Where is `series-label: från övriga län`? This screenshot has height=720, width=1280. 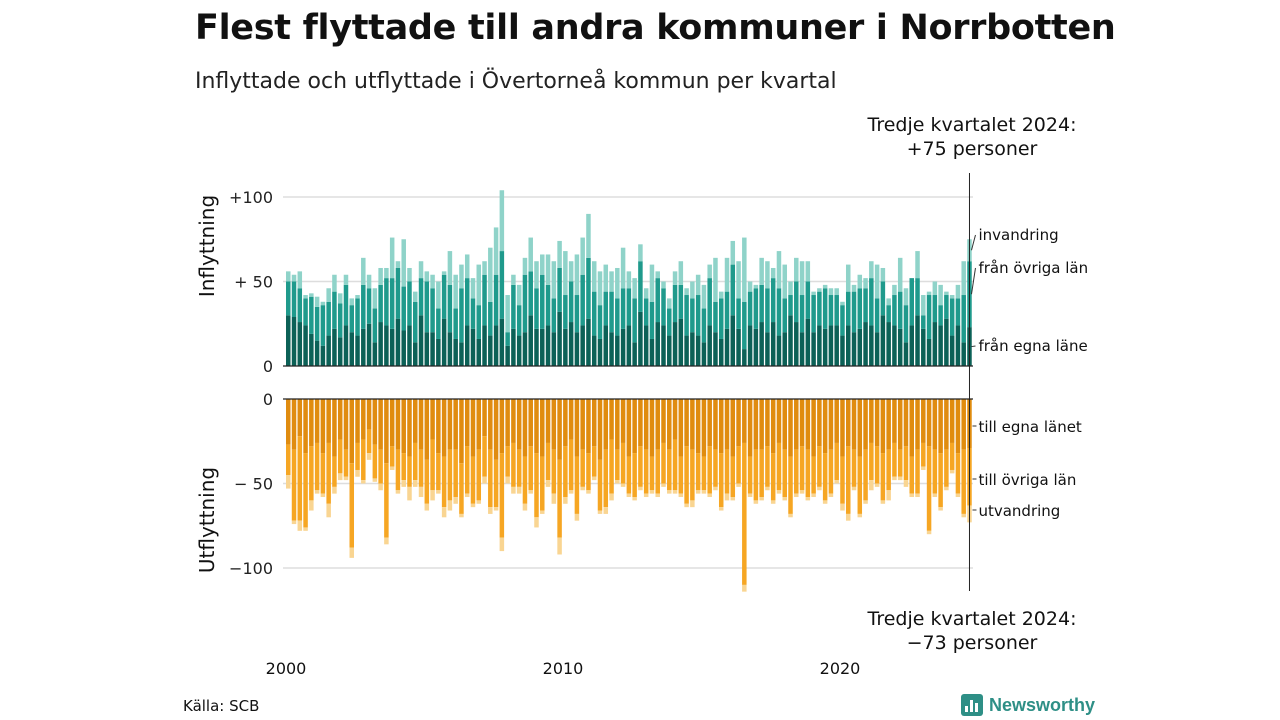 series-label: från övriga län is located at coordinates (1033, 268).